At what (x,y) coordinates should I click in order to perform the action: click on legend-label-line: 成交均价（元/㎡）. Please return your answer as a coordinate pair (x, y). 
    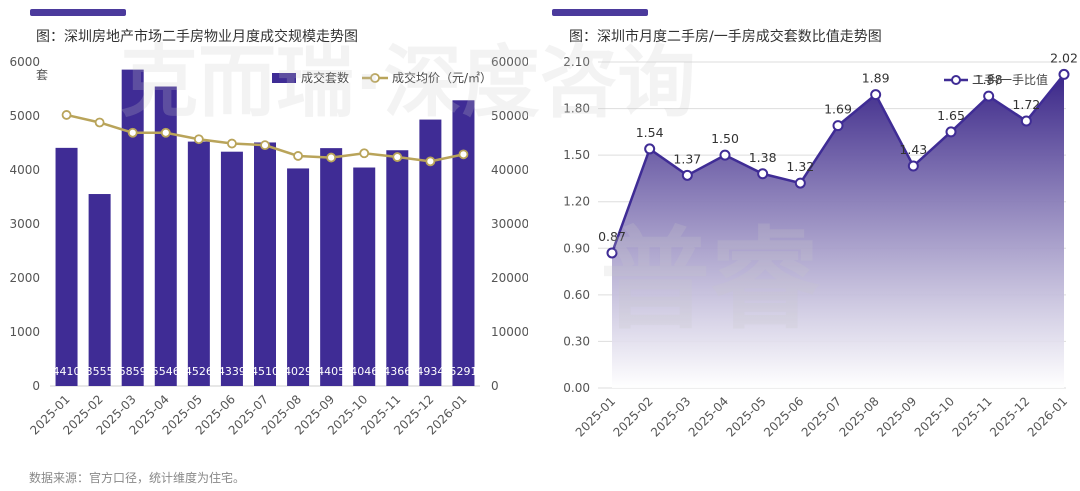
    Looking at the image, I should click on (442, 77).